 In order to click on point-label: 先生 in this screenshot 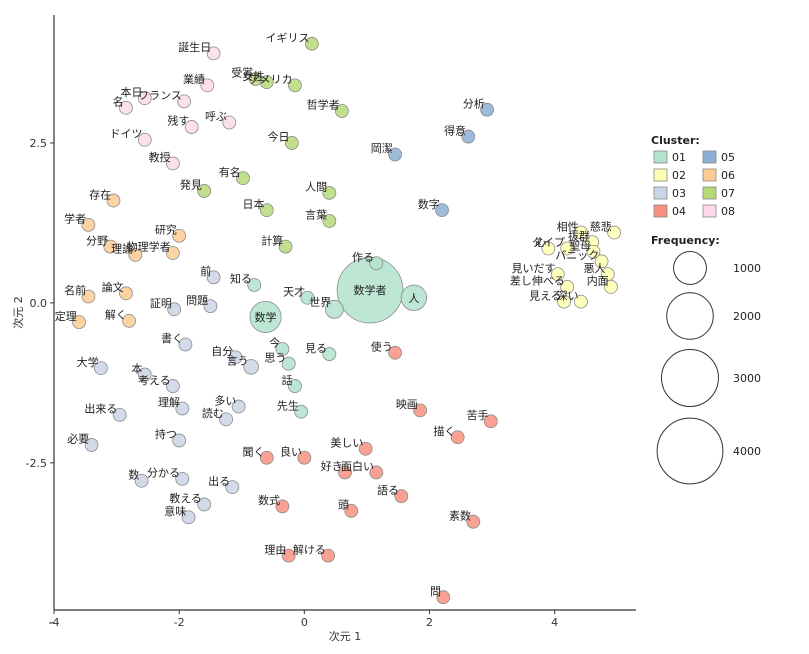, I will do `click(288, 405)`.